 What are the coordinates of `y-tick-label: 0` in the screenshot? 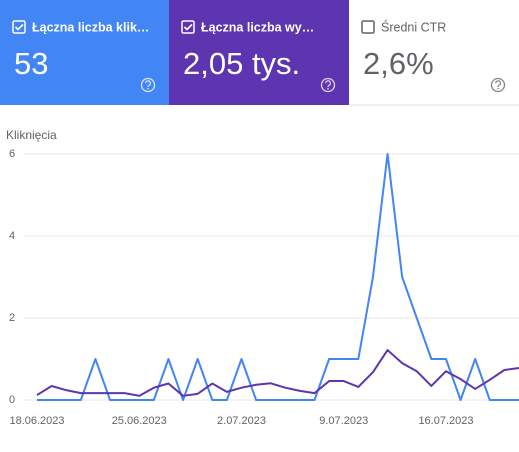 It's located at (12, 400).